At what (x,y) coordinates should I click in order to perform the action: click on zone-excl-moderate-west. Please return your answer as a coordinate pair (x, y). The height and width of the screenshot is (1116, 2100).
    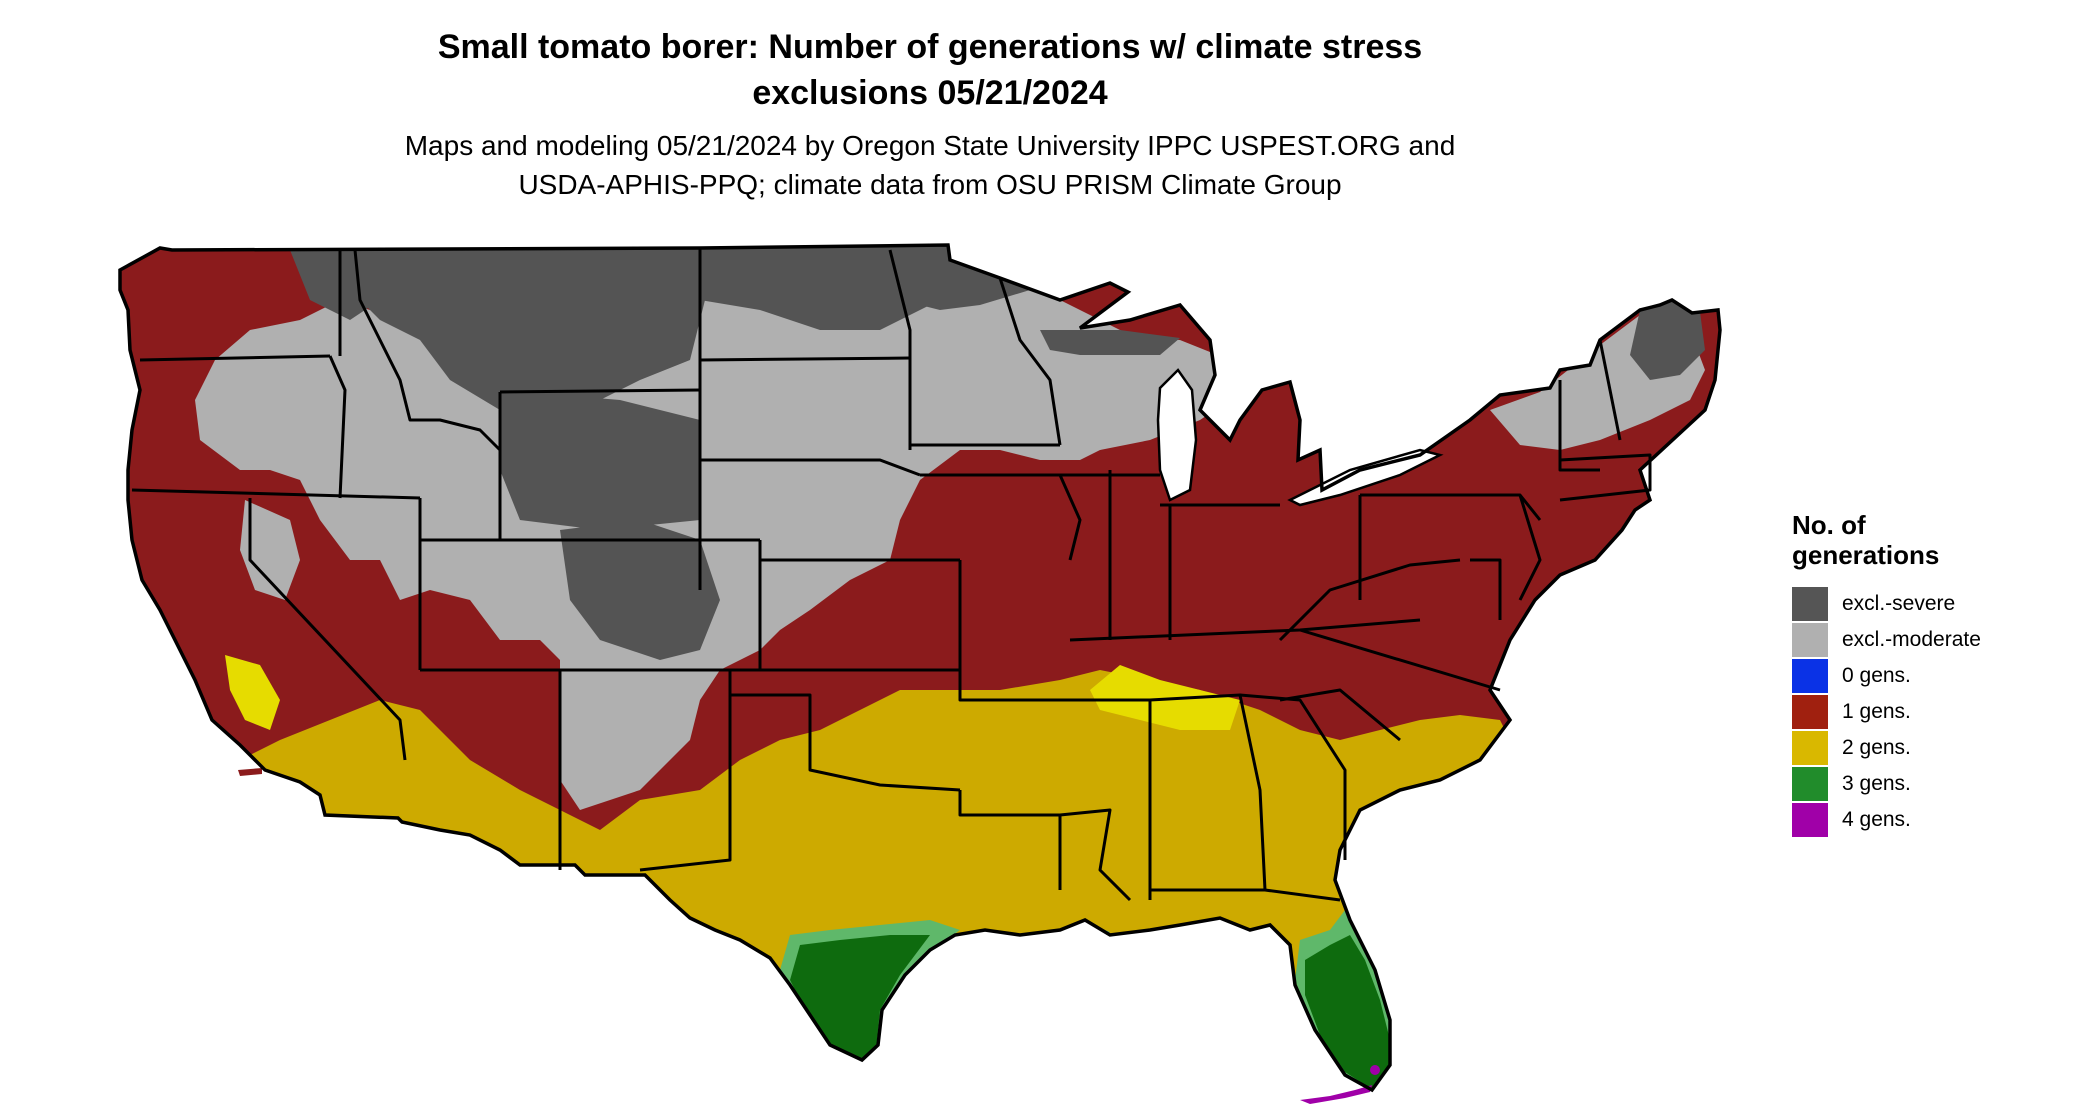
    Looking at the image, I should click on (270, 550).